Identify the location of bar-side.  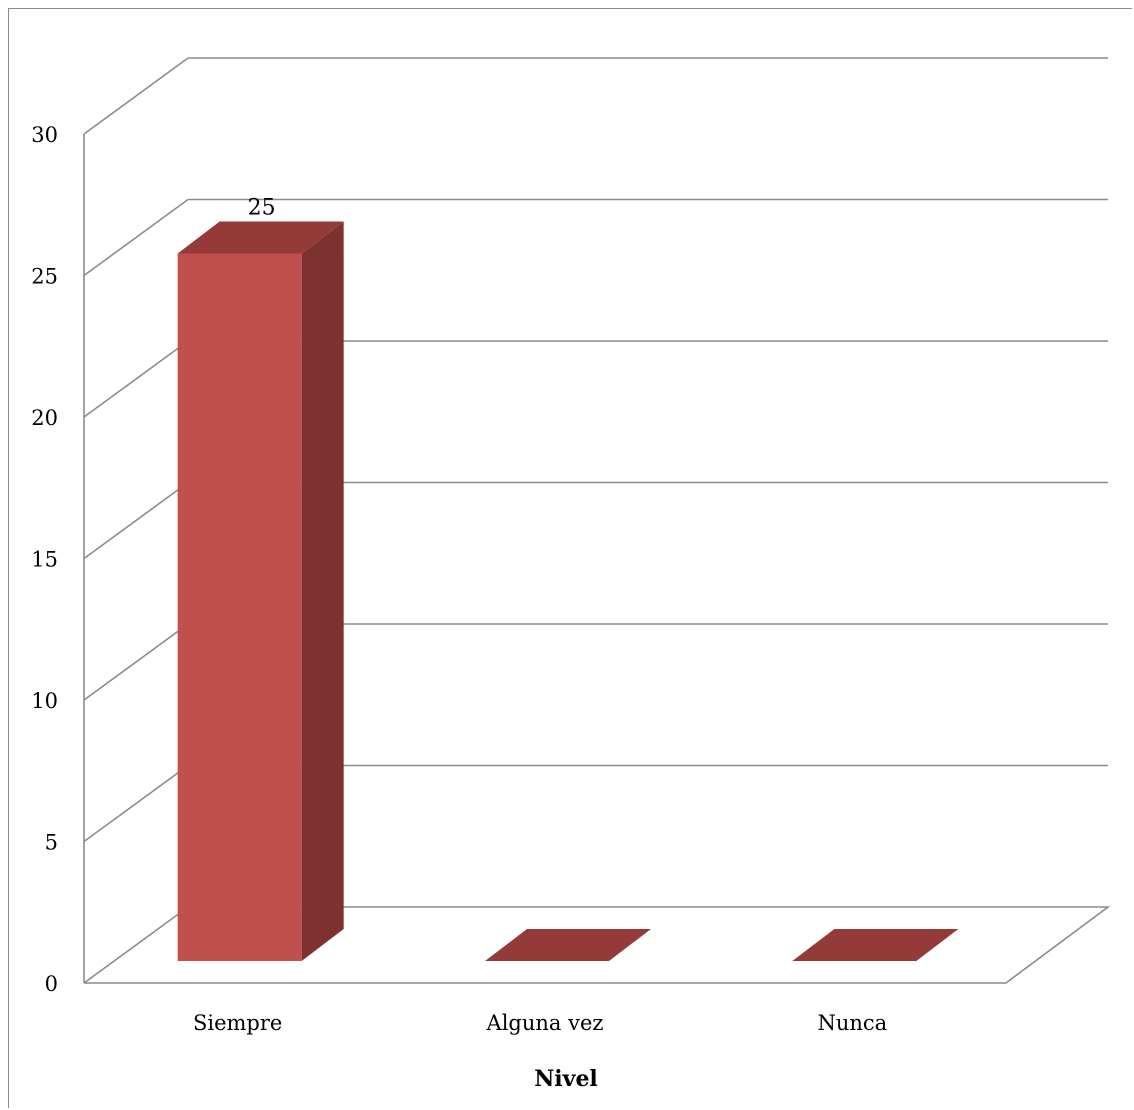
(322, 591).